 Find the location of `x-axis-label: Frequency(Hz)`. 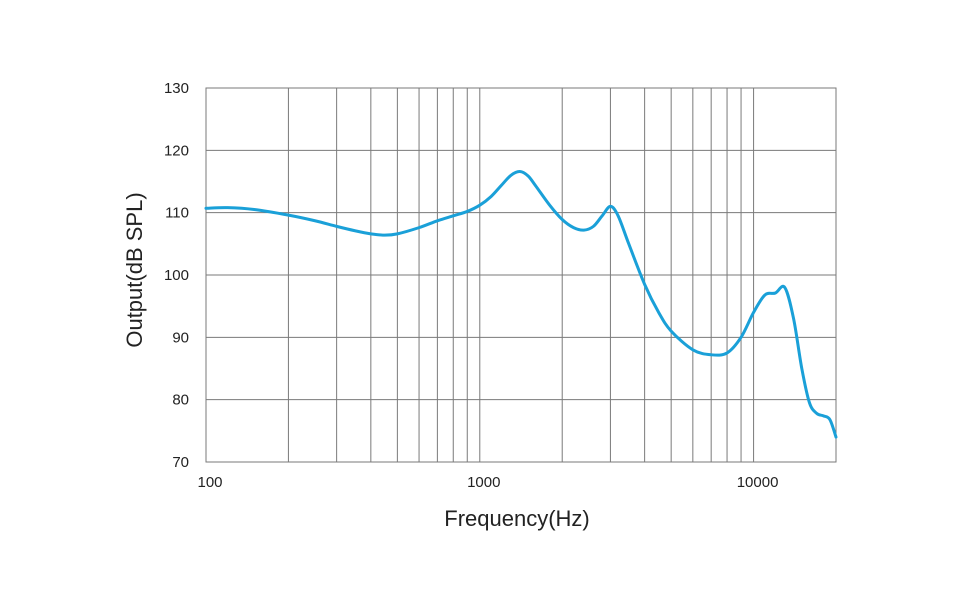

x-axis-label: Frequency(Hz) is located at coordinates (516, 518).